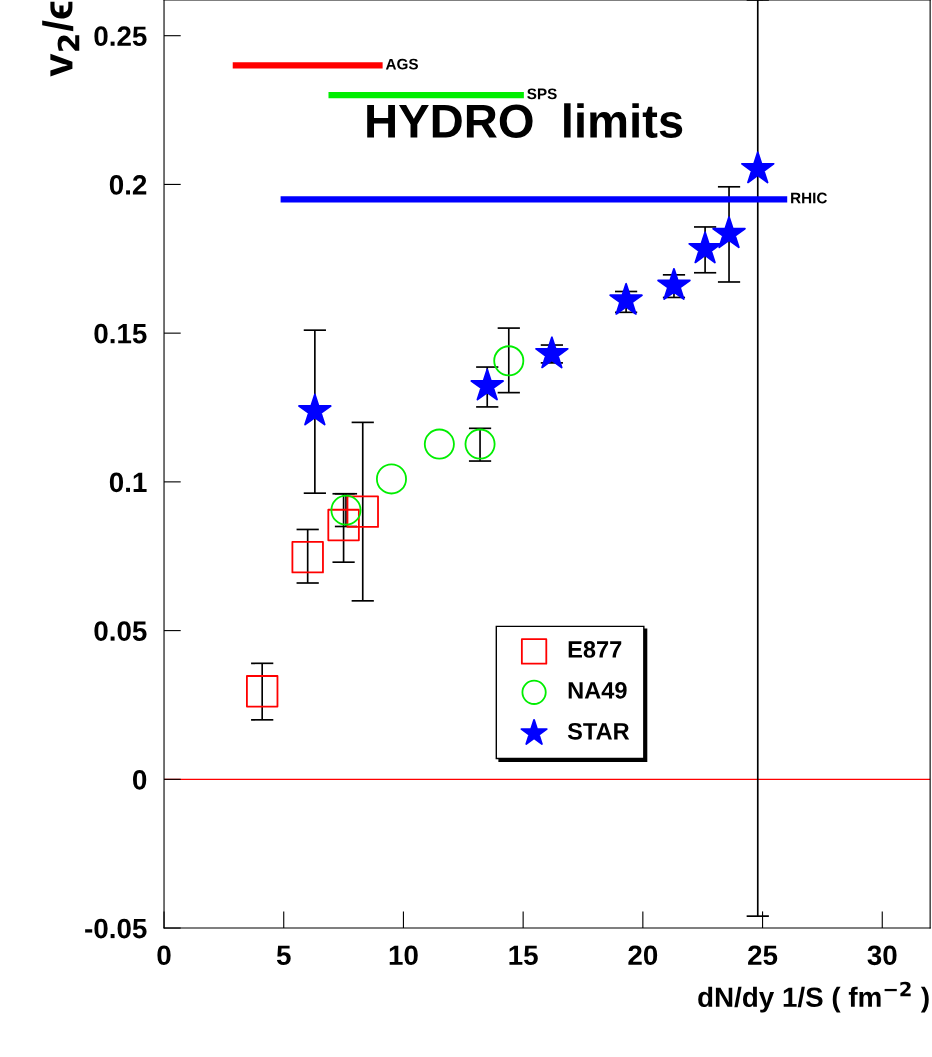  Describe the element at coordinates (283, 955) in the screenshot. I see `x-tick-label: 5` at that location.